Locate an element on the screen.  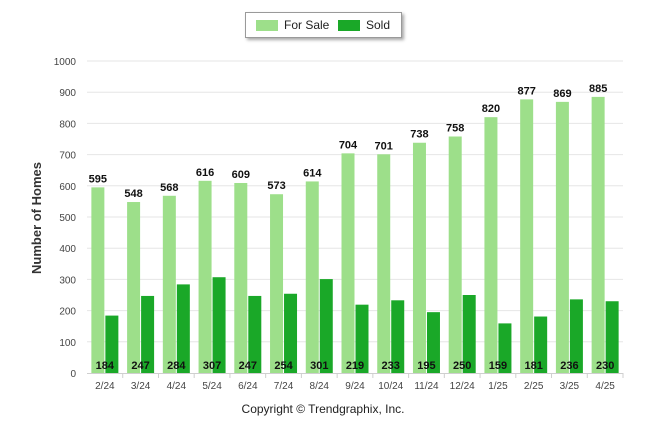
data-label-sold: 233 is located at coordinates (391, 366).